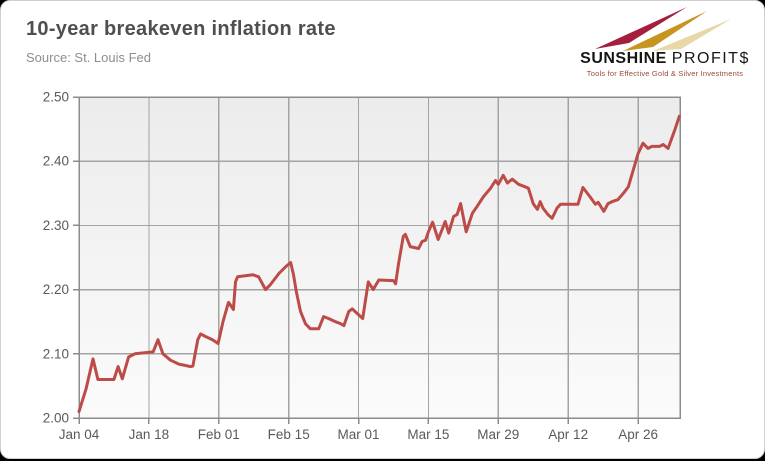 The image size is (765, 461). What do you see at coordinates (710, 58) in the screenshot?
I see `logo-word-profits: PROFIT$` at bounding box center [710, 58].